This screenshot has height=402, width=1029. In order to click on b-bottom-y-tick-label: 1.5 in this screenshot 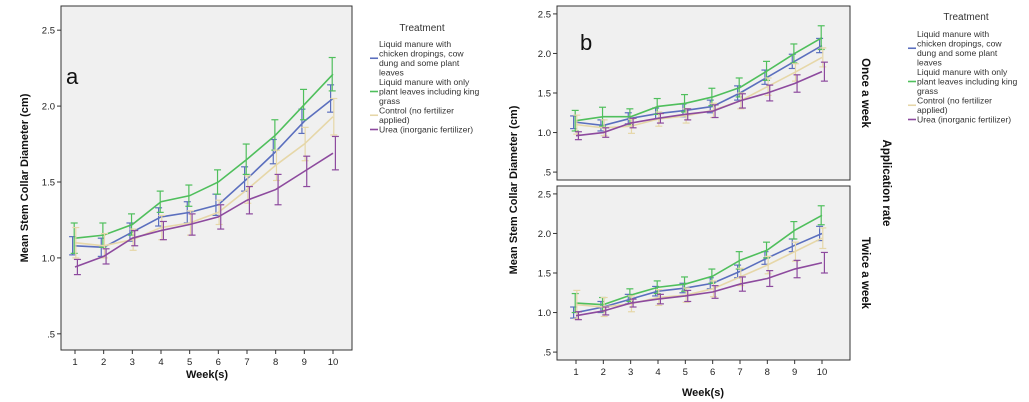, I will do `click(544, 274)`.